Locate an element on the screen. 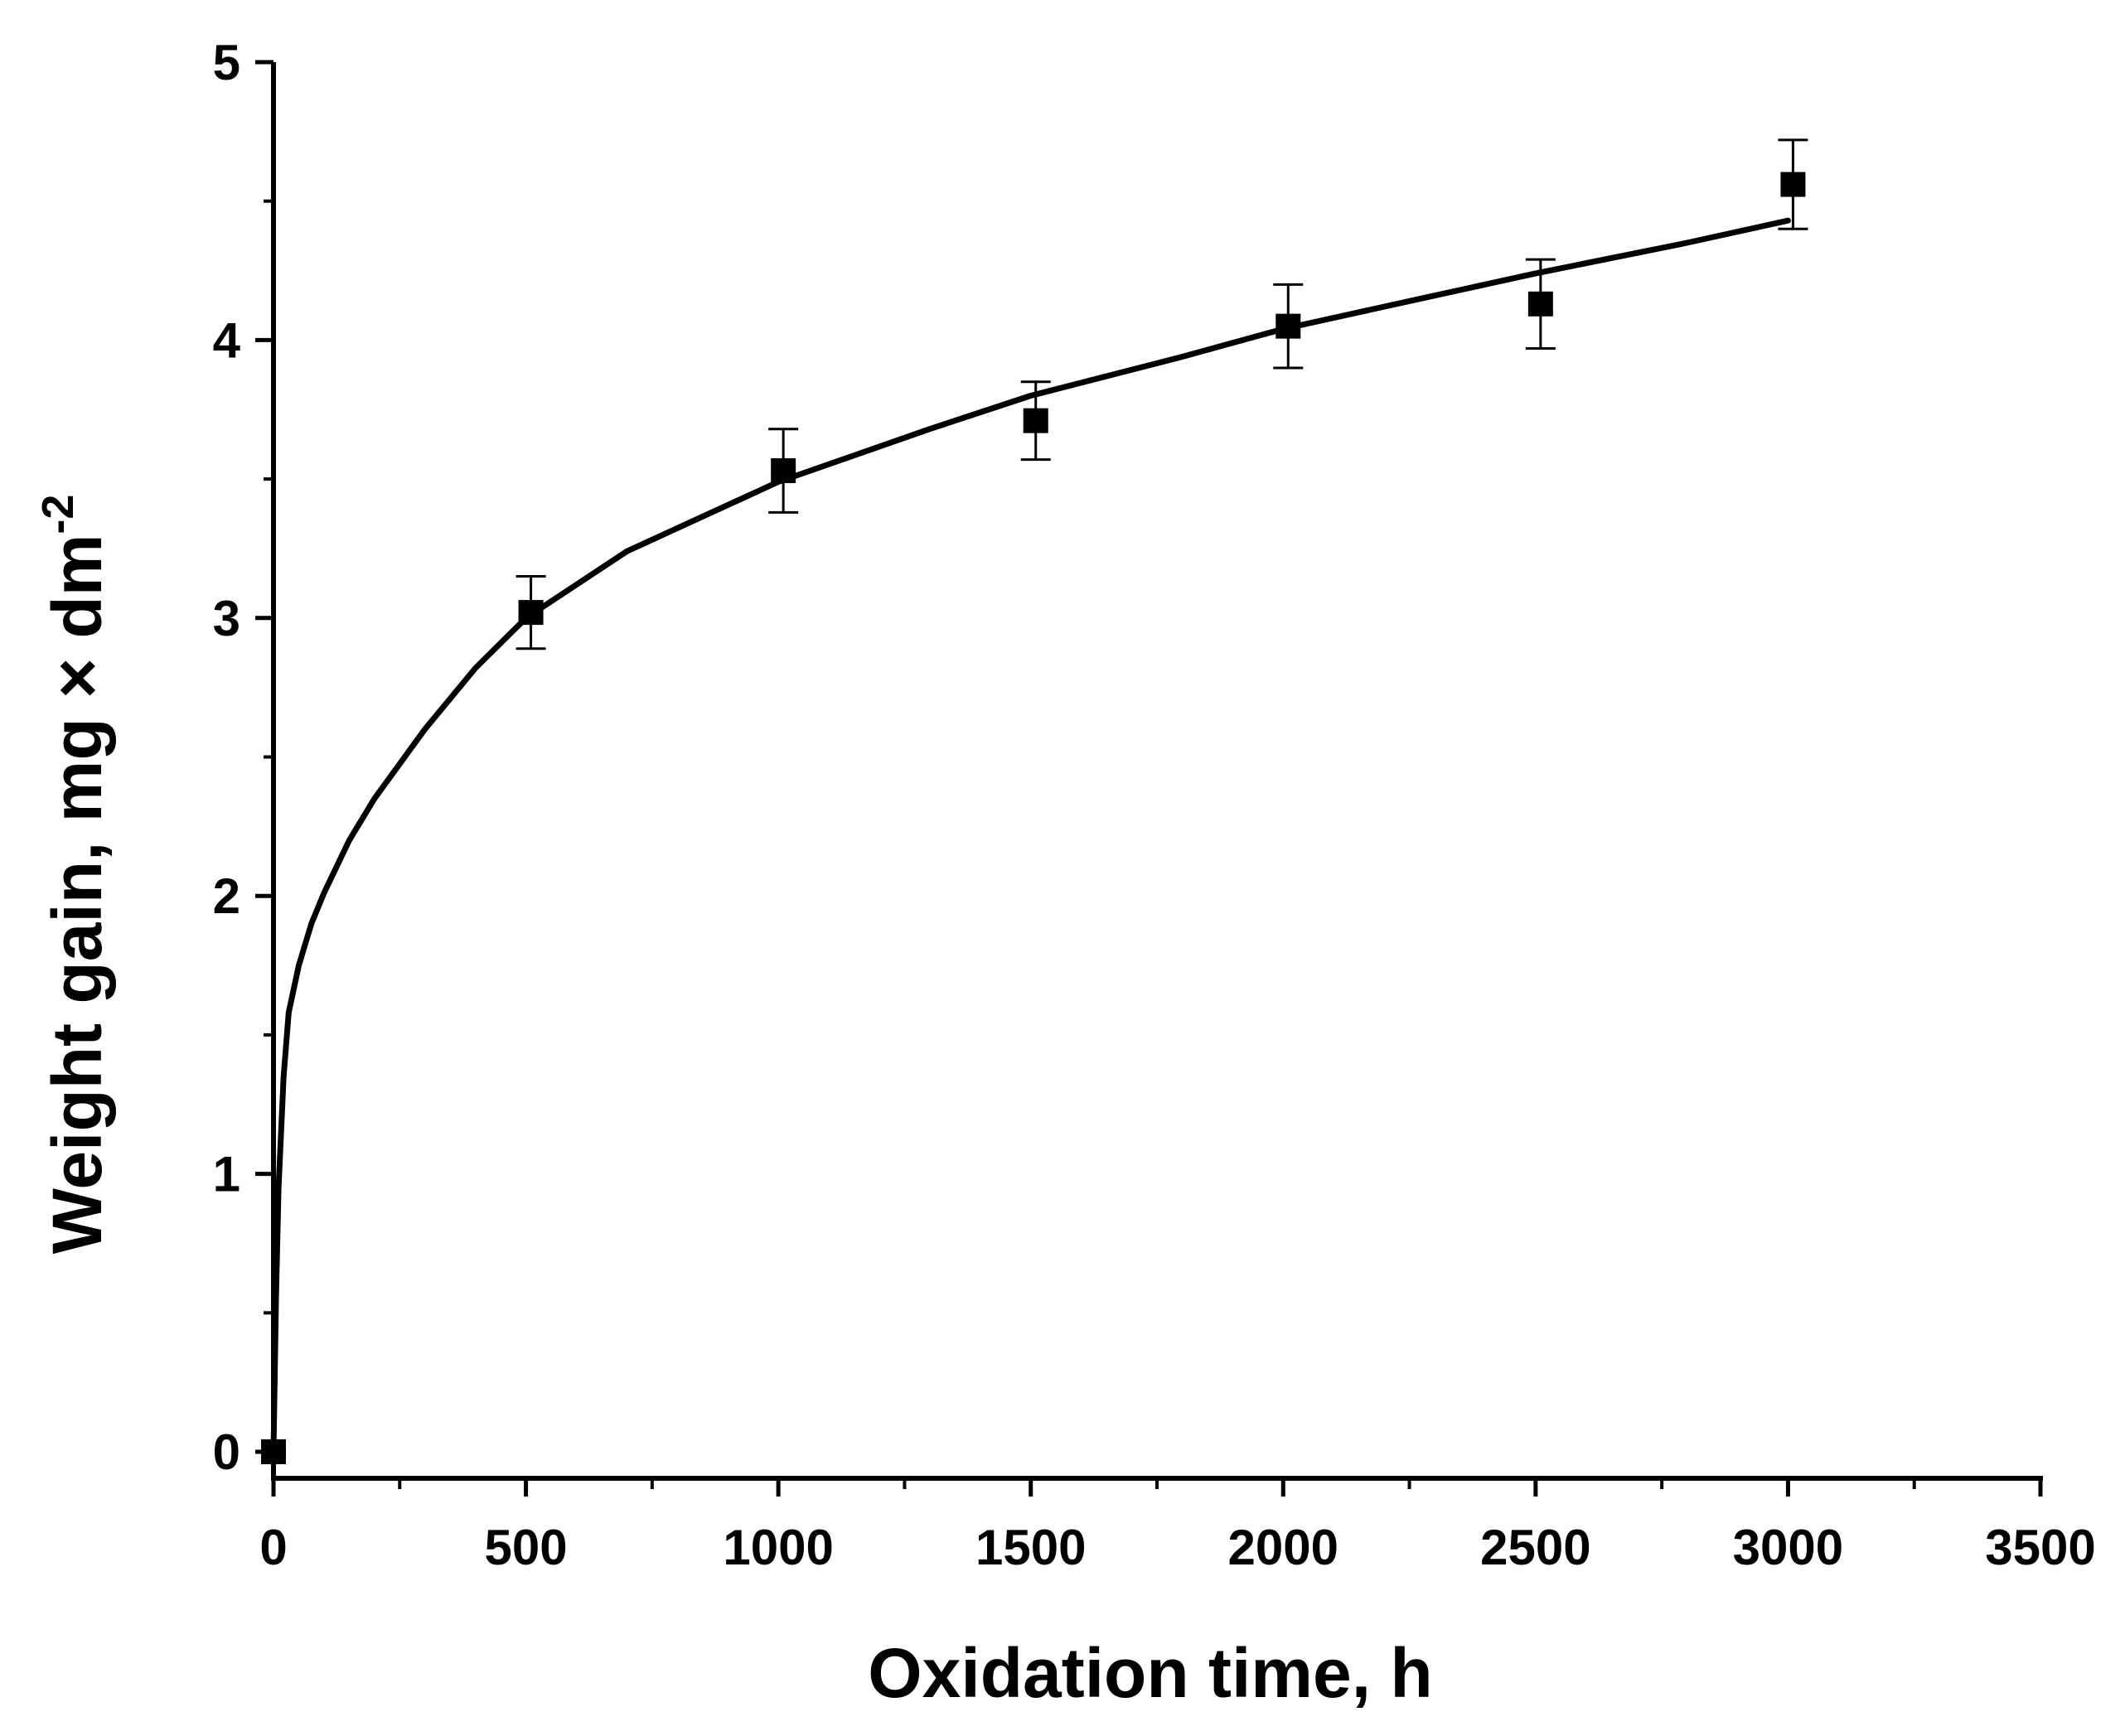 The width and height of the screenshot is (2125, 1736). y-tick-label: 4 is located at coordinates (227, 340).